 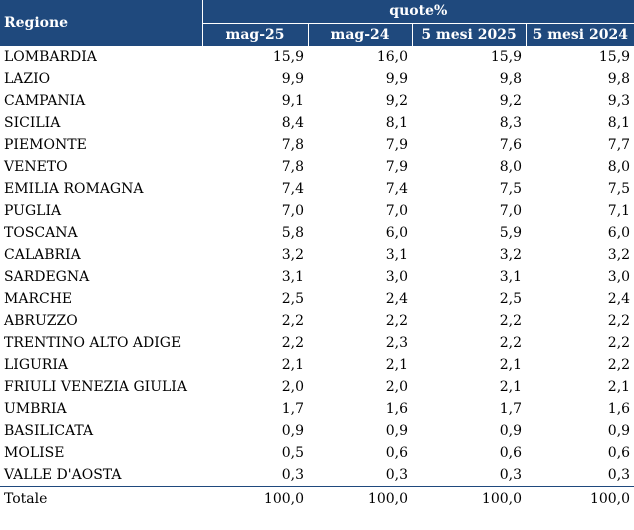 I want to click on share-value: 9,3, so click(x=619, y=101).